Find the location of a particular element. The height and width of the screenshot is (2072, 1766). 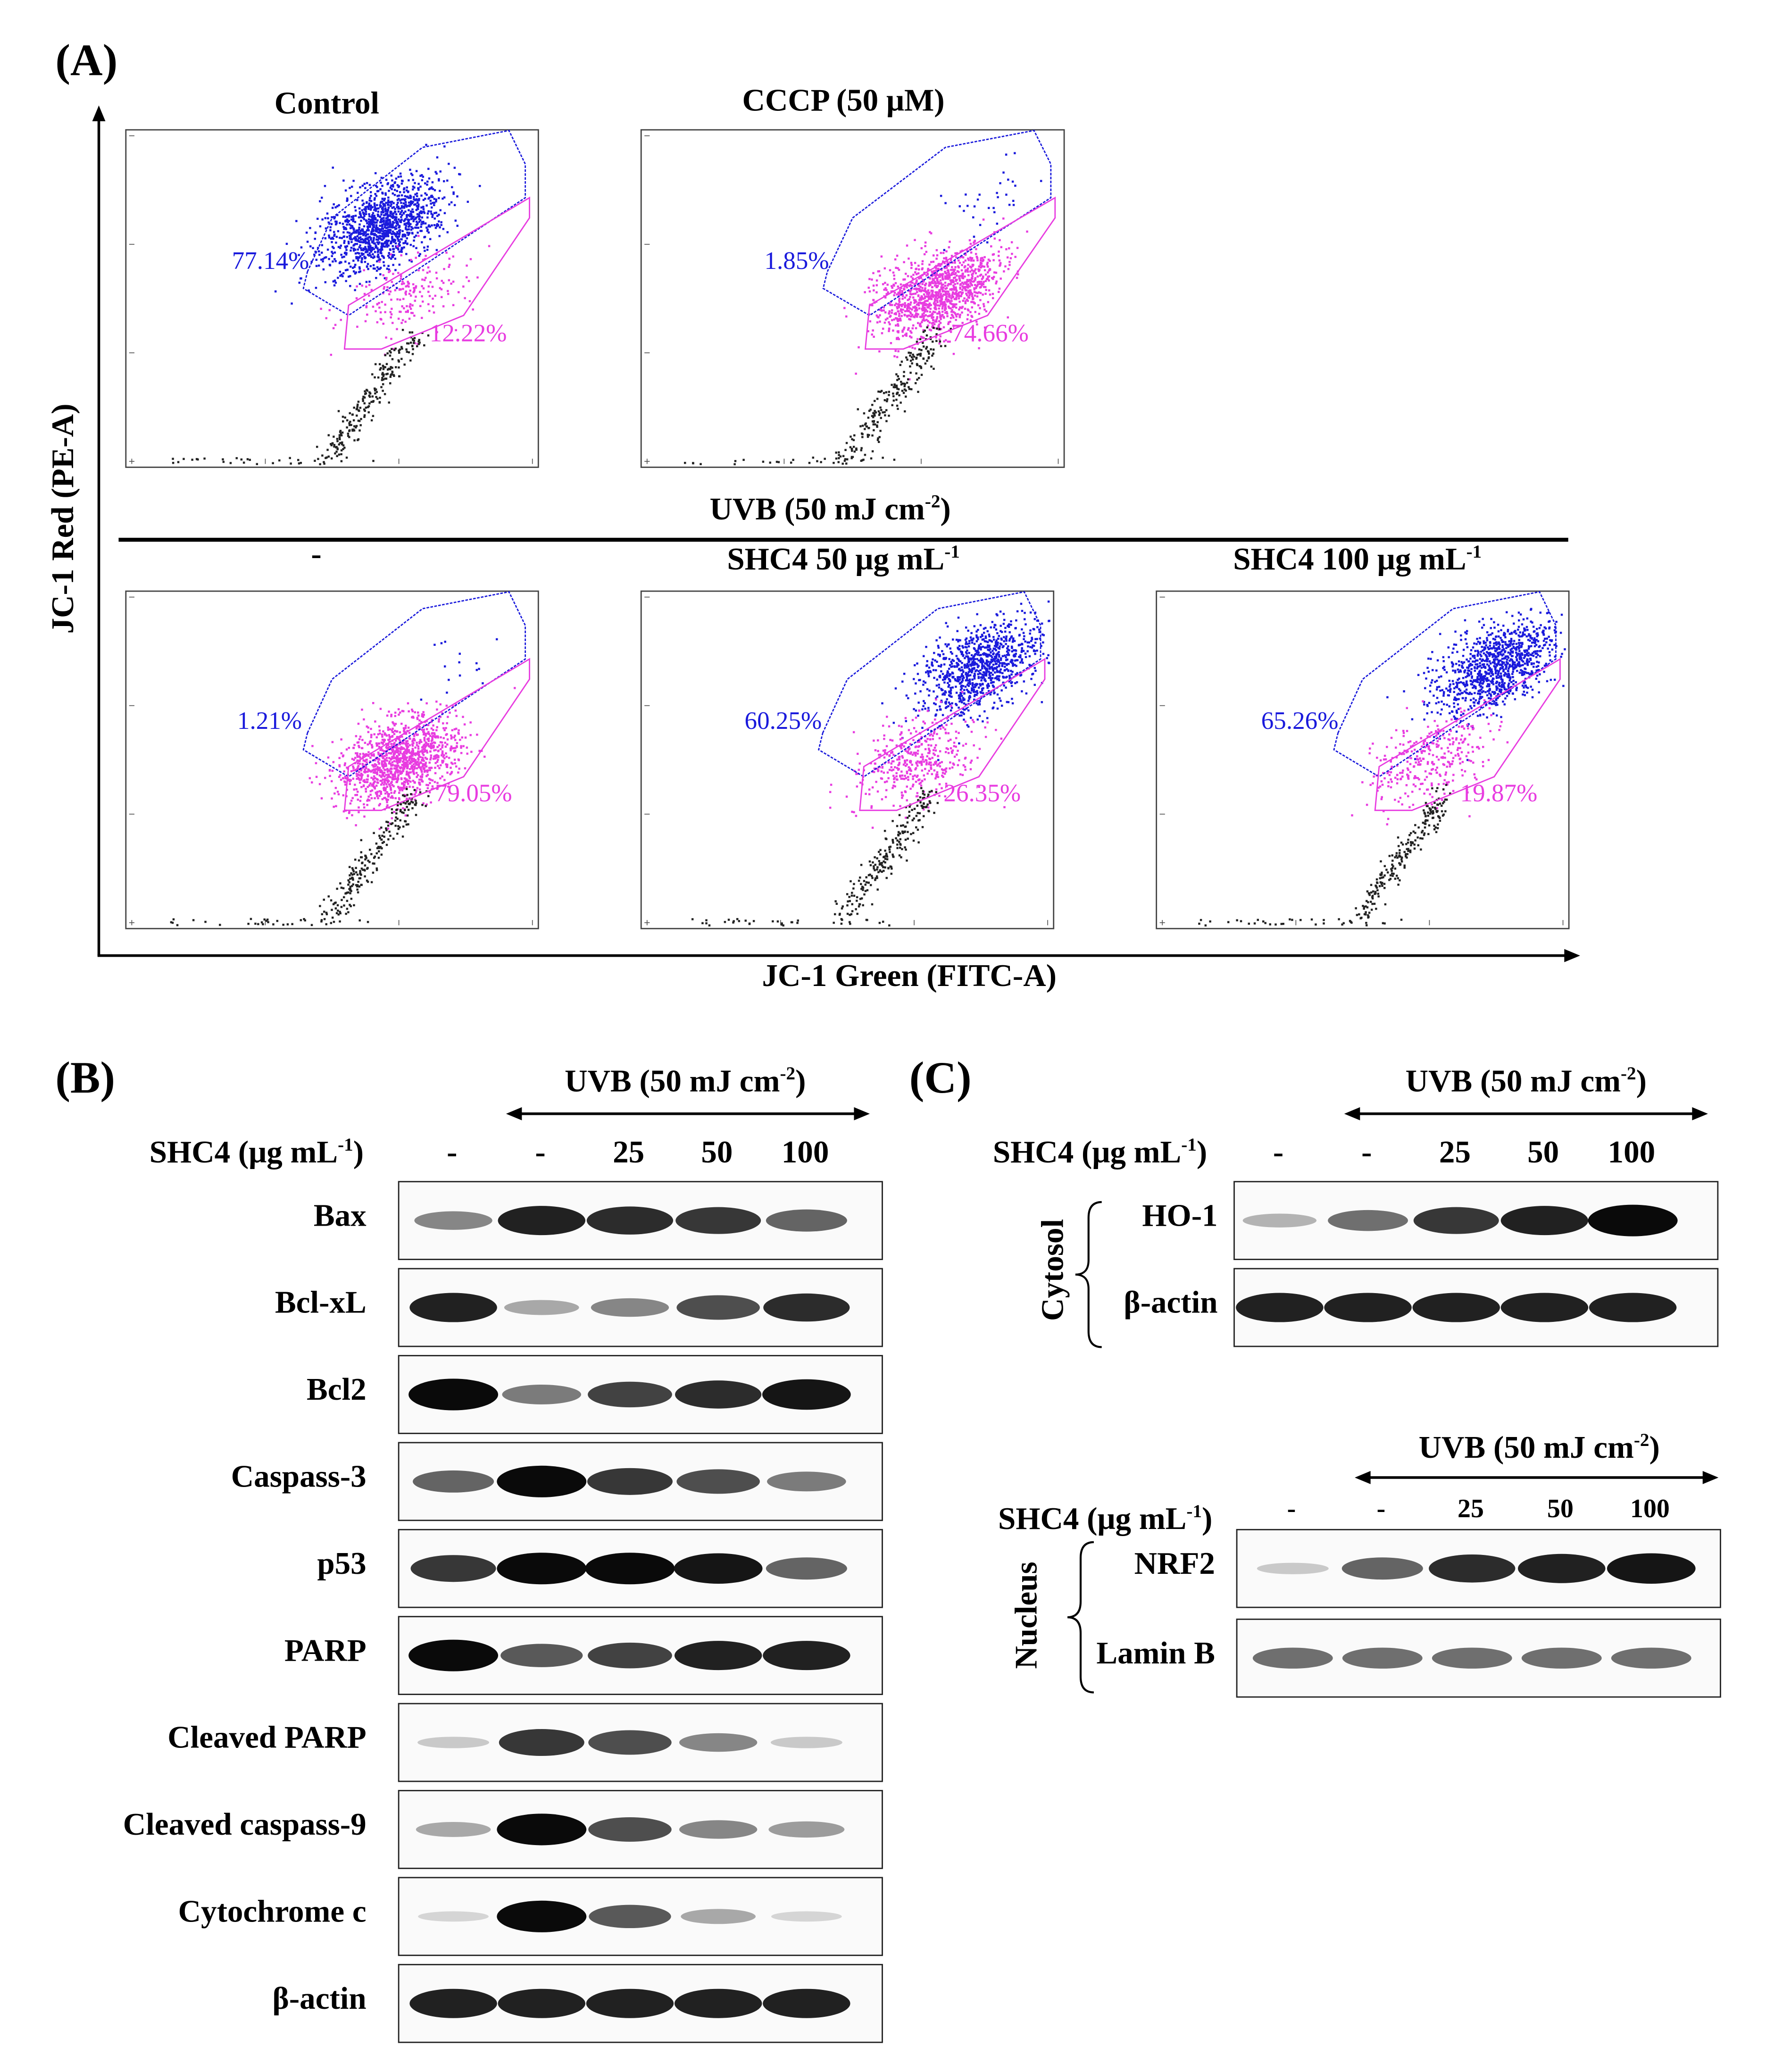

blot-label: p53 is located at coordinates (342, 1564).